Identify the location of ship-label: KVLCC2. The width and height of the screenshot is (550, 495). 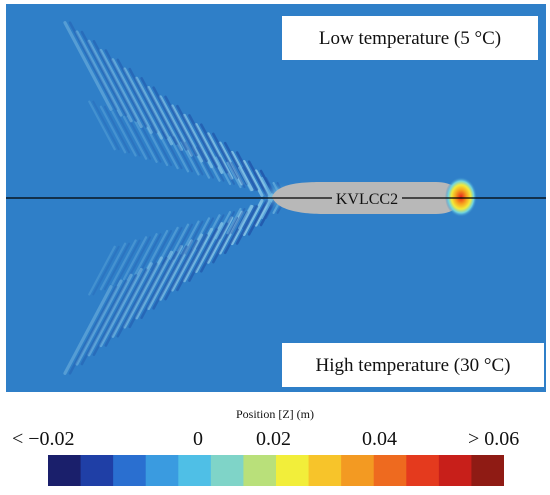
(367, 199).